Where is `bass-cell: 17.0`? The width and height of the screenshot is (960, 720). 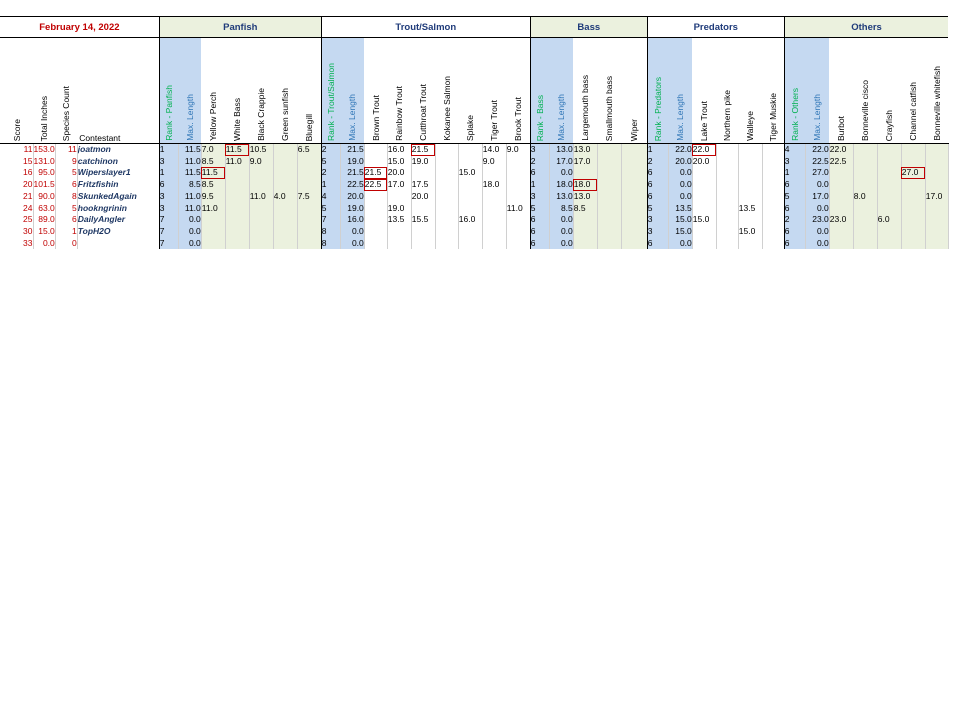 bass-cell: 17.0 is located at coordinates (585, 161).